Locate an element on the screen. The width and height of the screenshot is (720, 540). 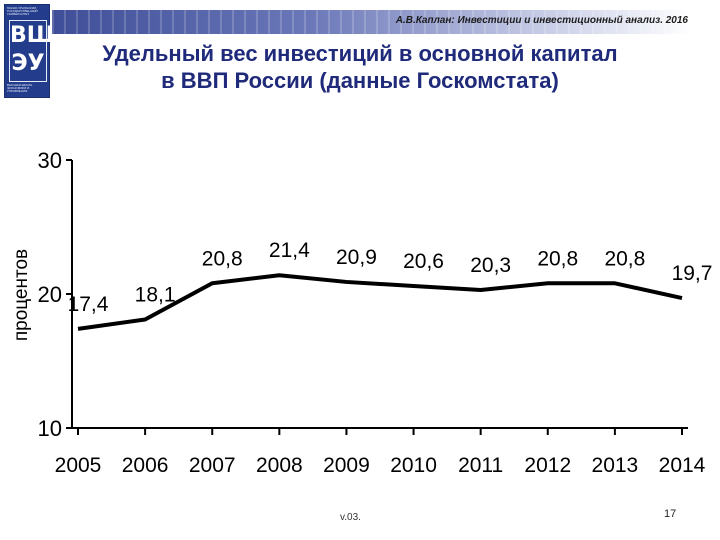
logo-monogram: ВШ ЭУ is located at coordinates (31, 51).